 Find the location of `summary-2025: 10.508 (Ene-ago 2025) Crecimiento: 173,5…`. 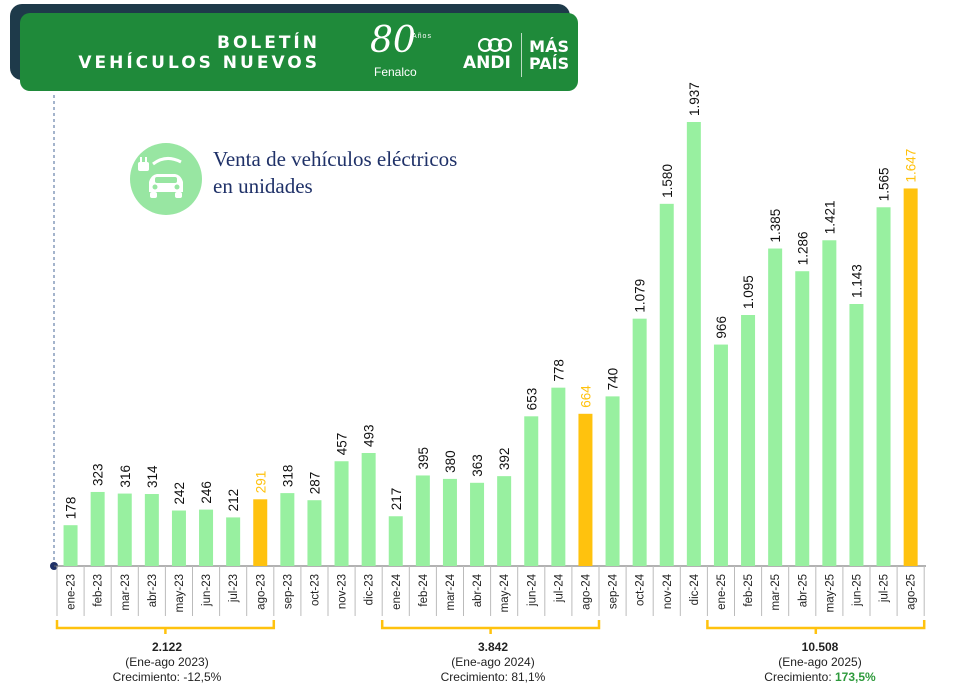

summary-2025: 10.508 (Ene-ago 2025) Crecimiento: 173,5… is located at coordinates (820, 662).